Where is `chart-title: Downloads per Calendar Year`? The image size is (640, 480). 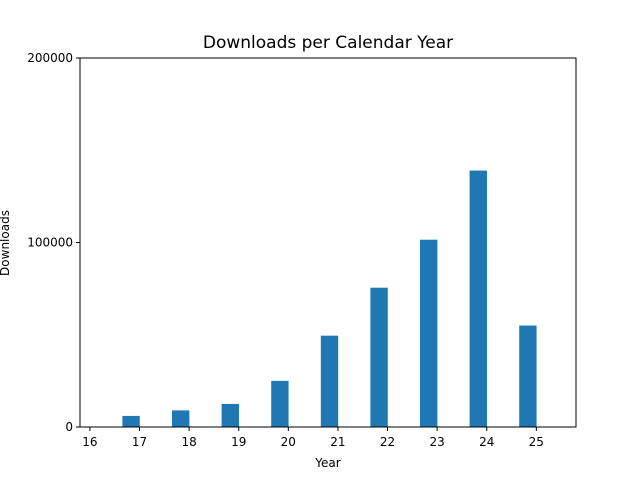
chart-title: Downloads per Calendar Year is located at coordinates (328, 43).